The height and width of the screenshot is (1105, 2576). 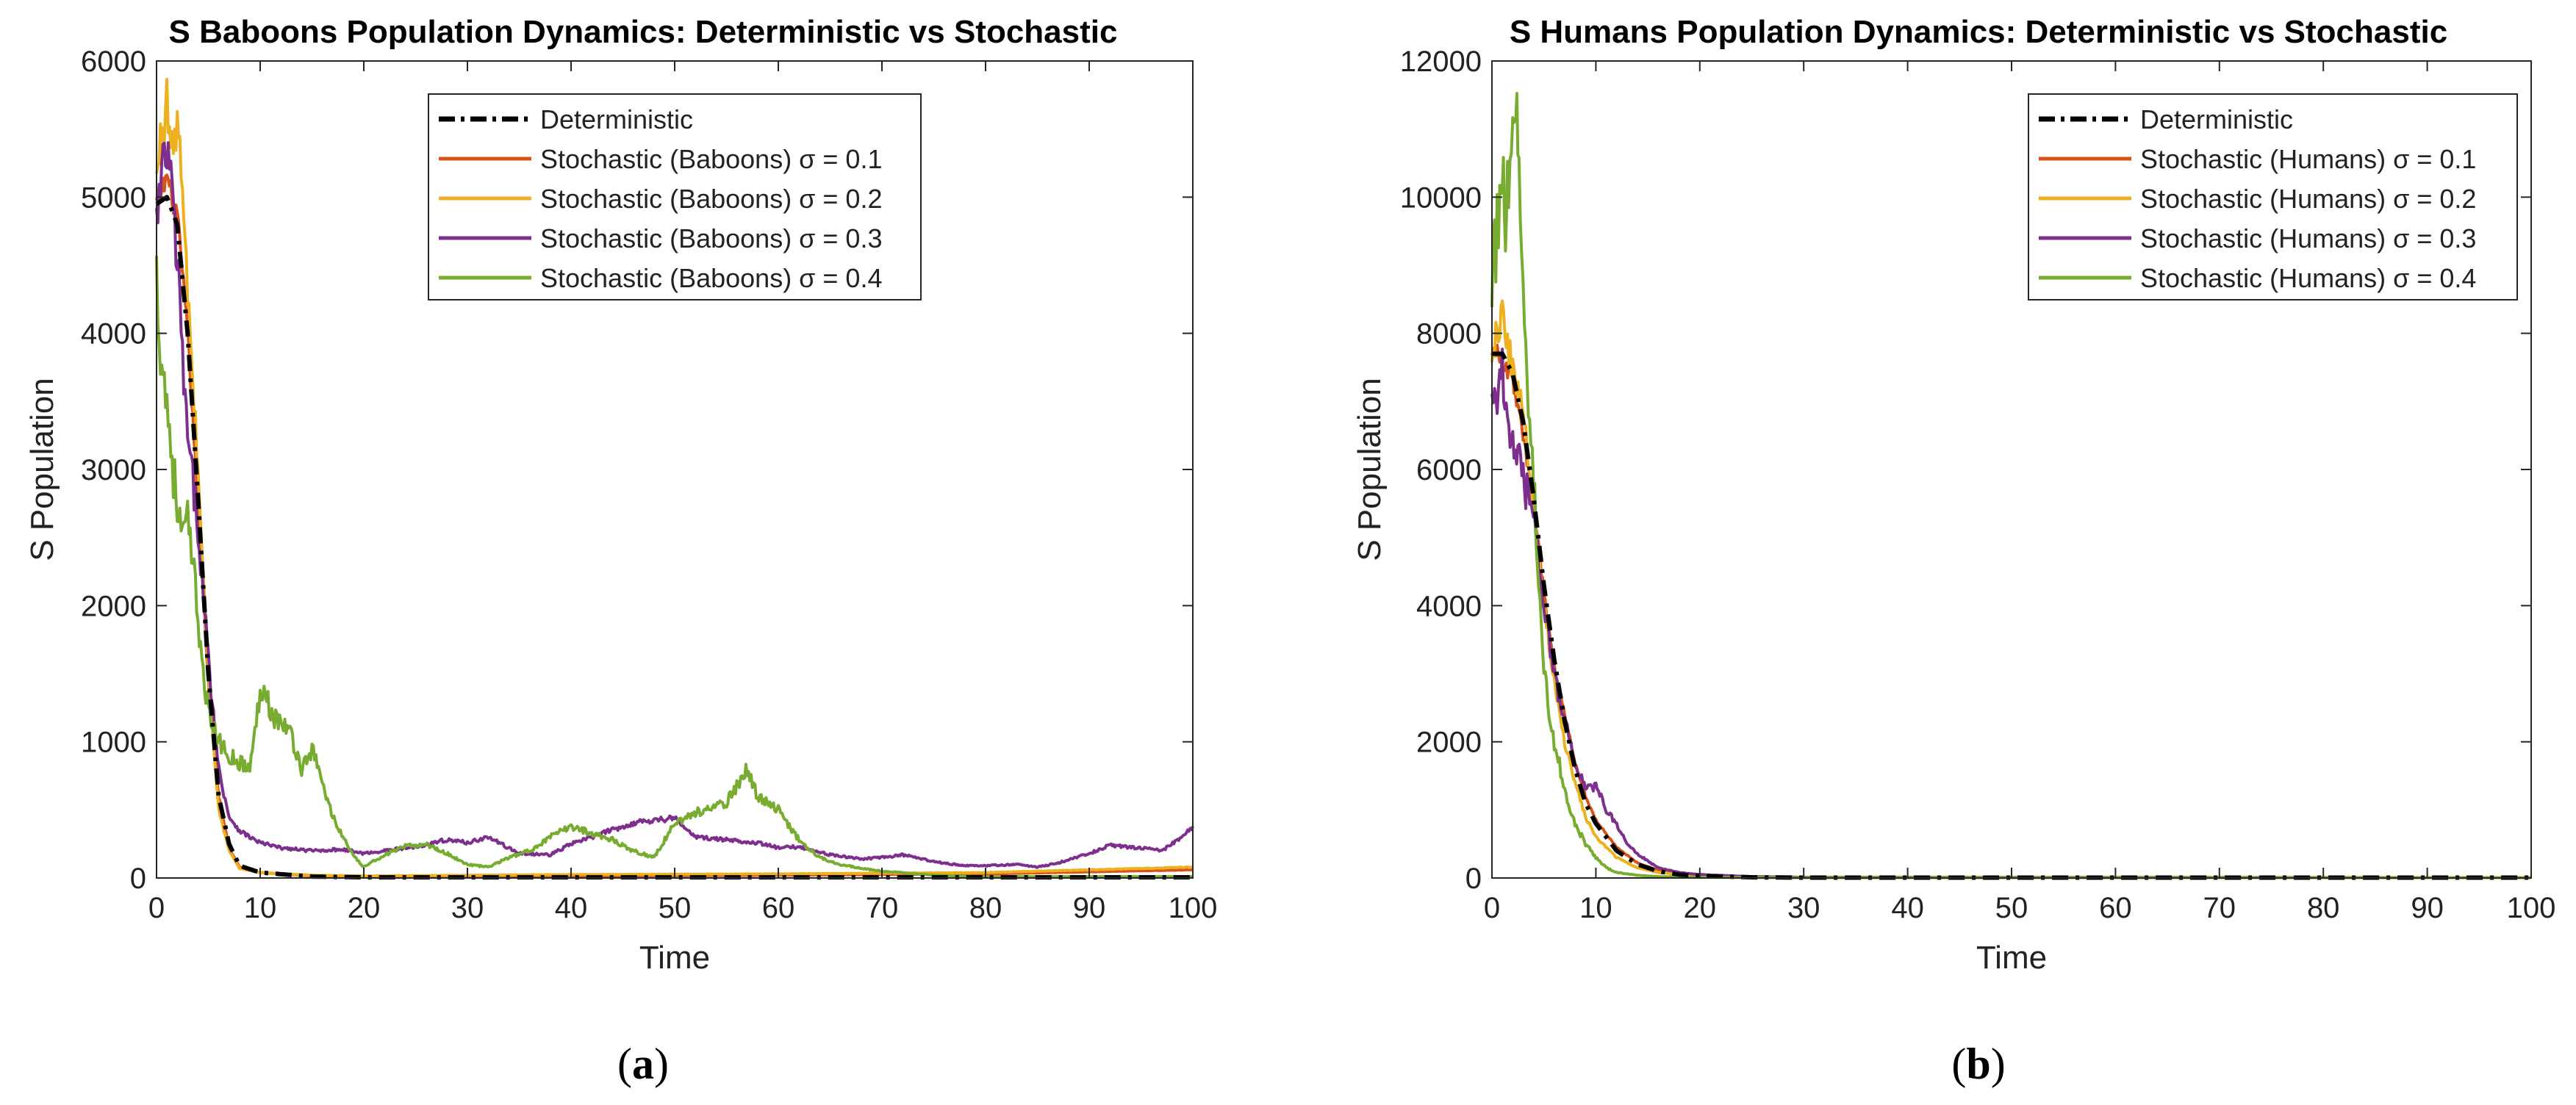 What do you see at coordinates (260, 908) in the screenshot?
I see `chart-a-x-tick-label: 10` at bounding box center [260, 908].